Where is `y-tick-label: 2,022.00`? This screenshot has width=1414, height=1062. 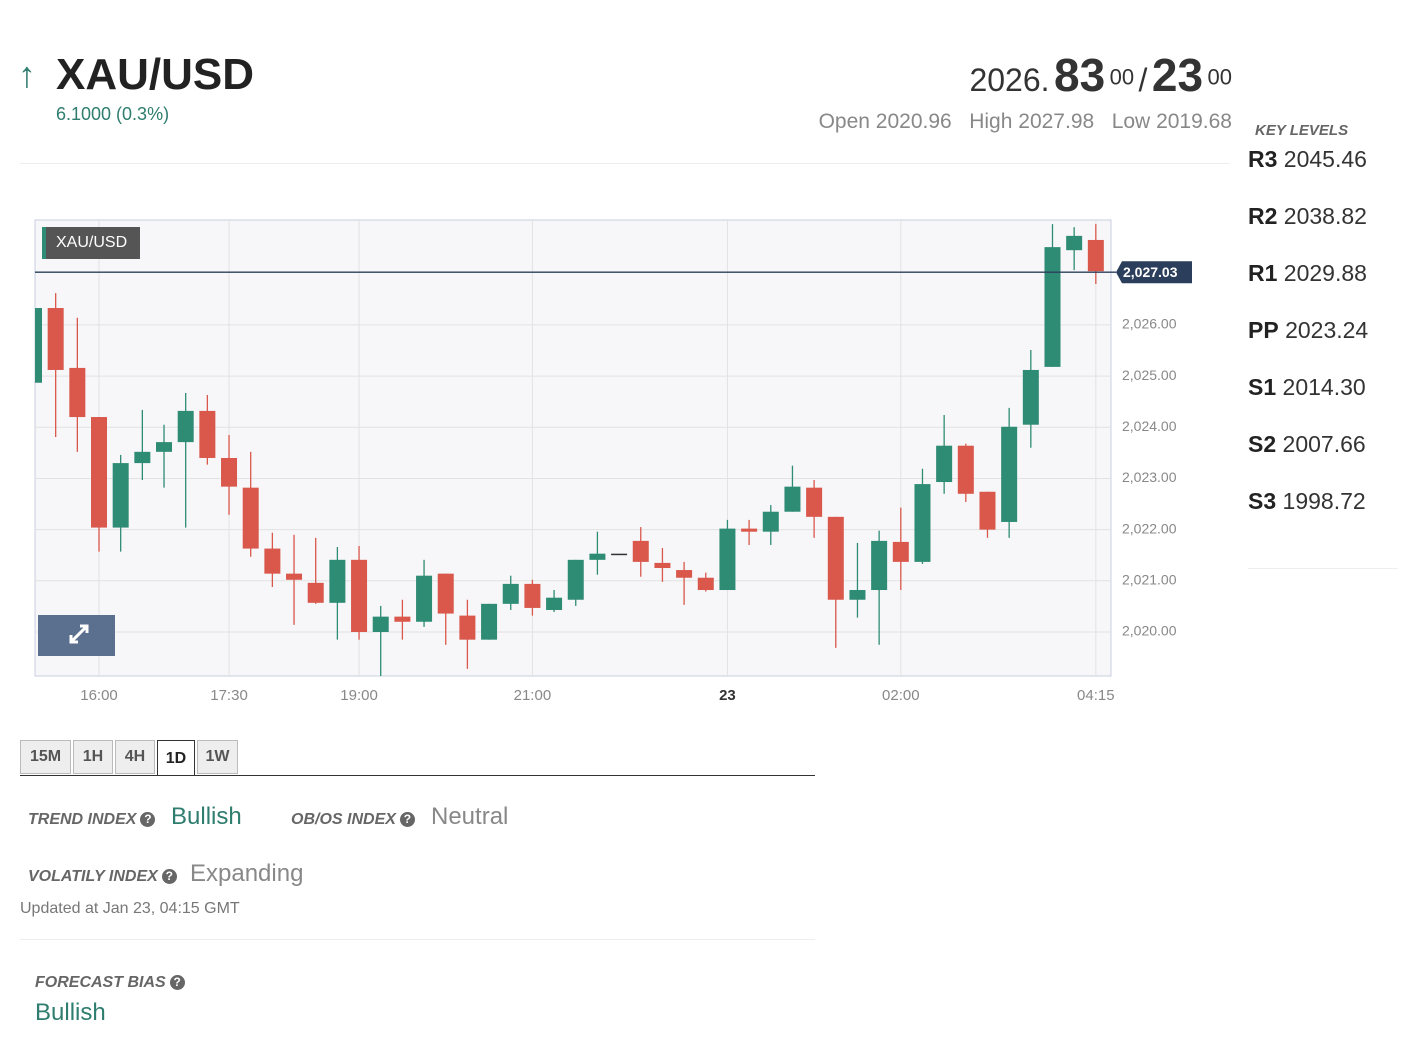
y-tick-label: 2,022.00 is located at coordinates (1149, 528).